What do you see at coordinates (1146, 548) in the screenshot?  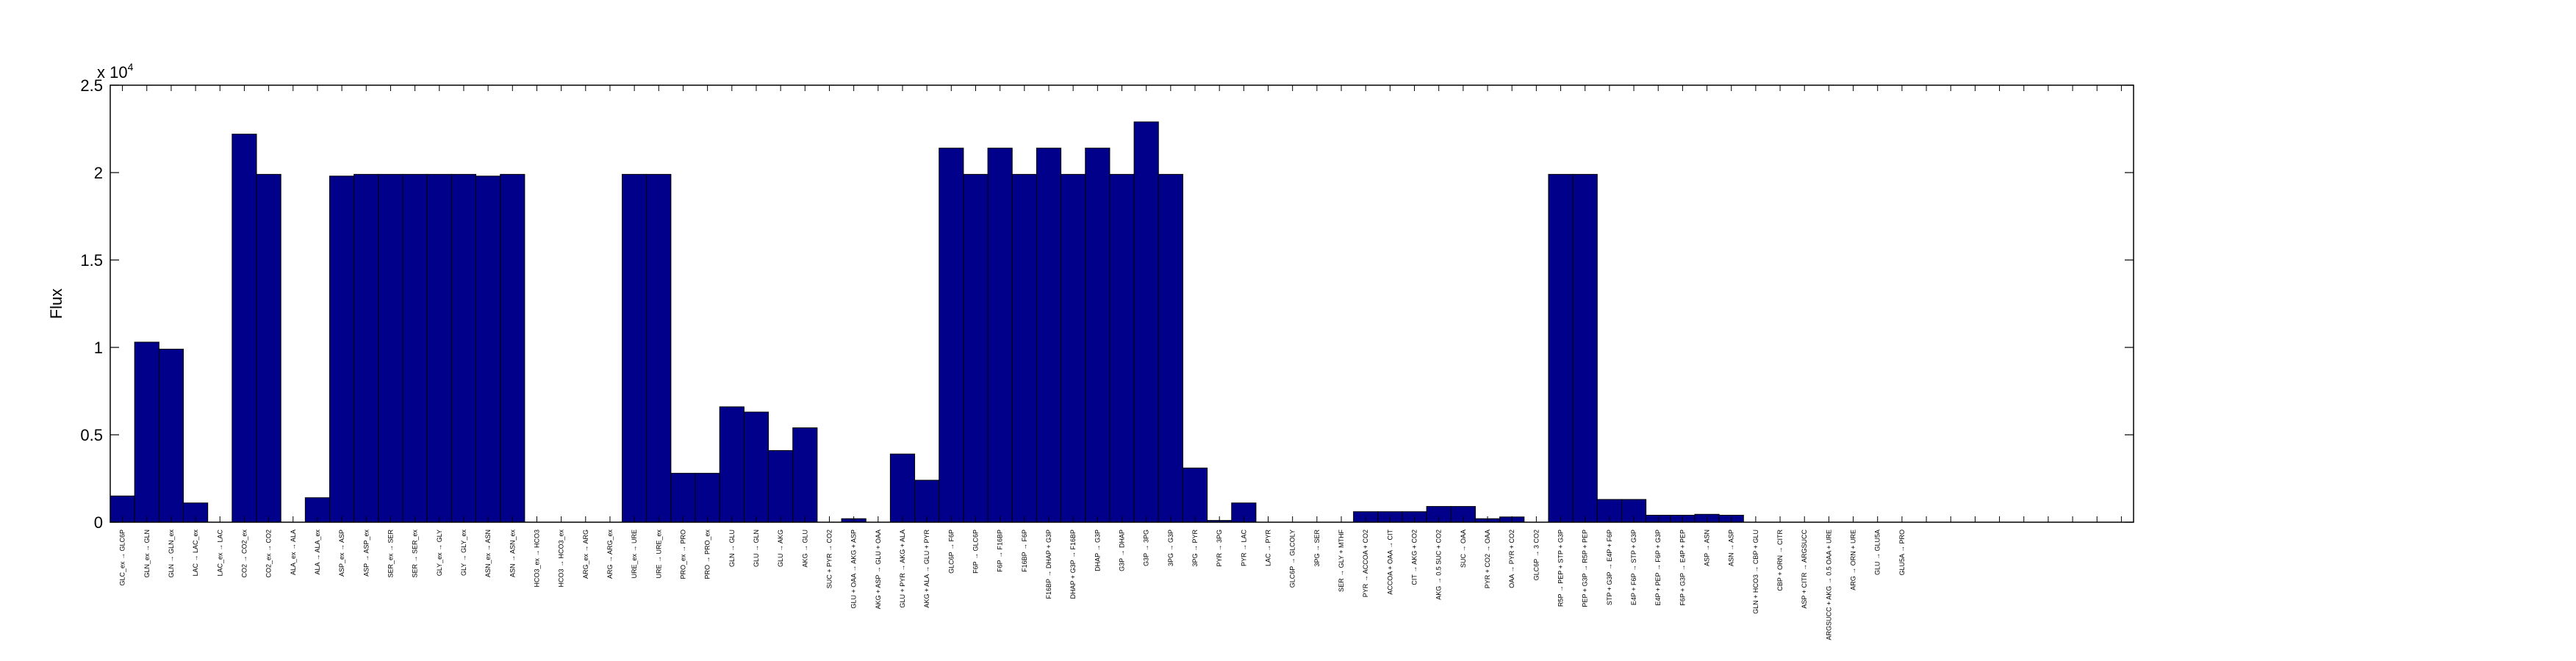 I see `x-tick-label: G3P → 3PG` at bounding box center [1146, 548].